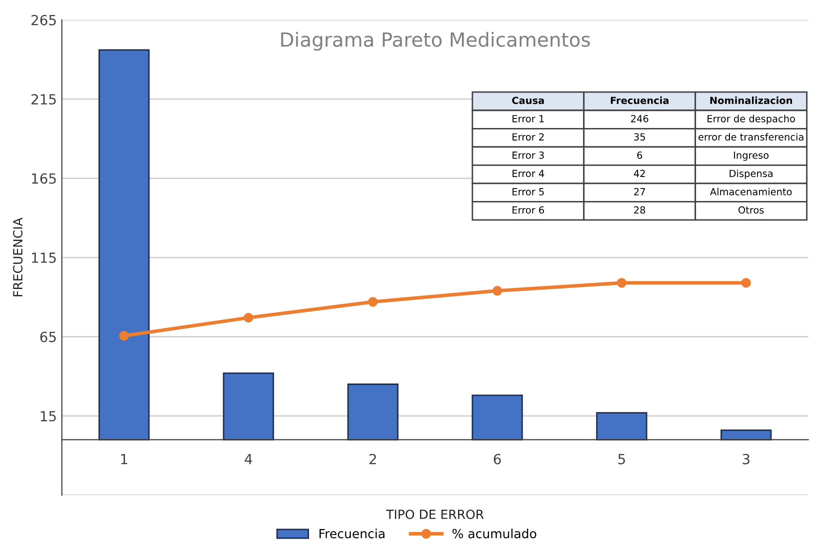 The width and height of the screenshot is (814, 552). What do you see at coordinates (751, 192) in the screenshot?
I see `annotation: Almacenamiento` at bounding box center [751, 192].